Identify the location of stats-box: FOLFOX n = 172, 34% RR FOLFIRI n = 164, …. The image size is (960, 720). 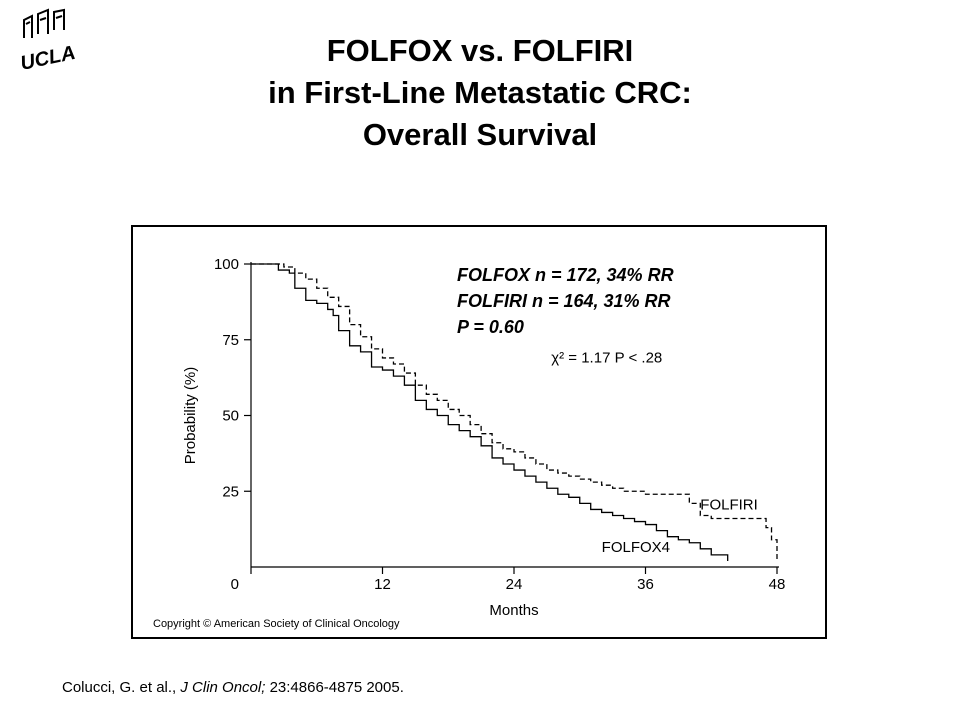
(565, 301).